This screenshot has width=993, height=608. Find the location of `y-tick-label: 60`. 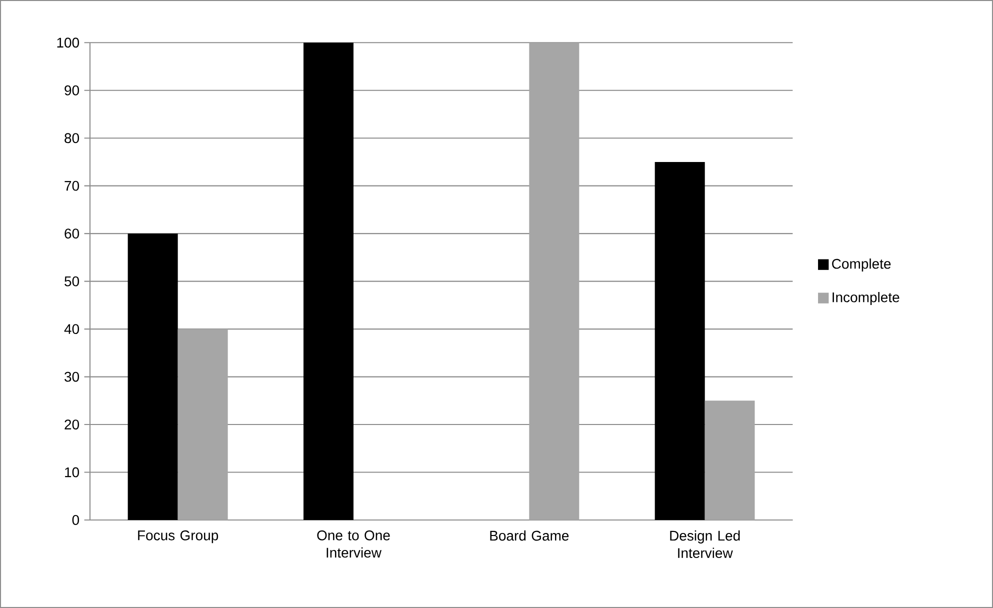

y-tick-label: 60 is located at coordinates (72, 233).